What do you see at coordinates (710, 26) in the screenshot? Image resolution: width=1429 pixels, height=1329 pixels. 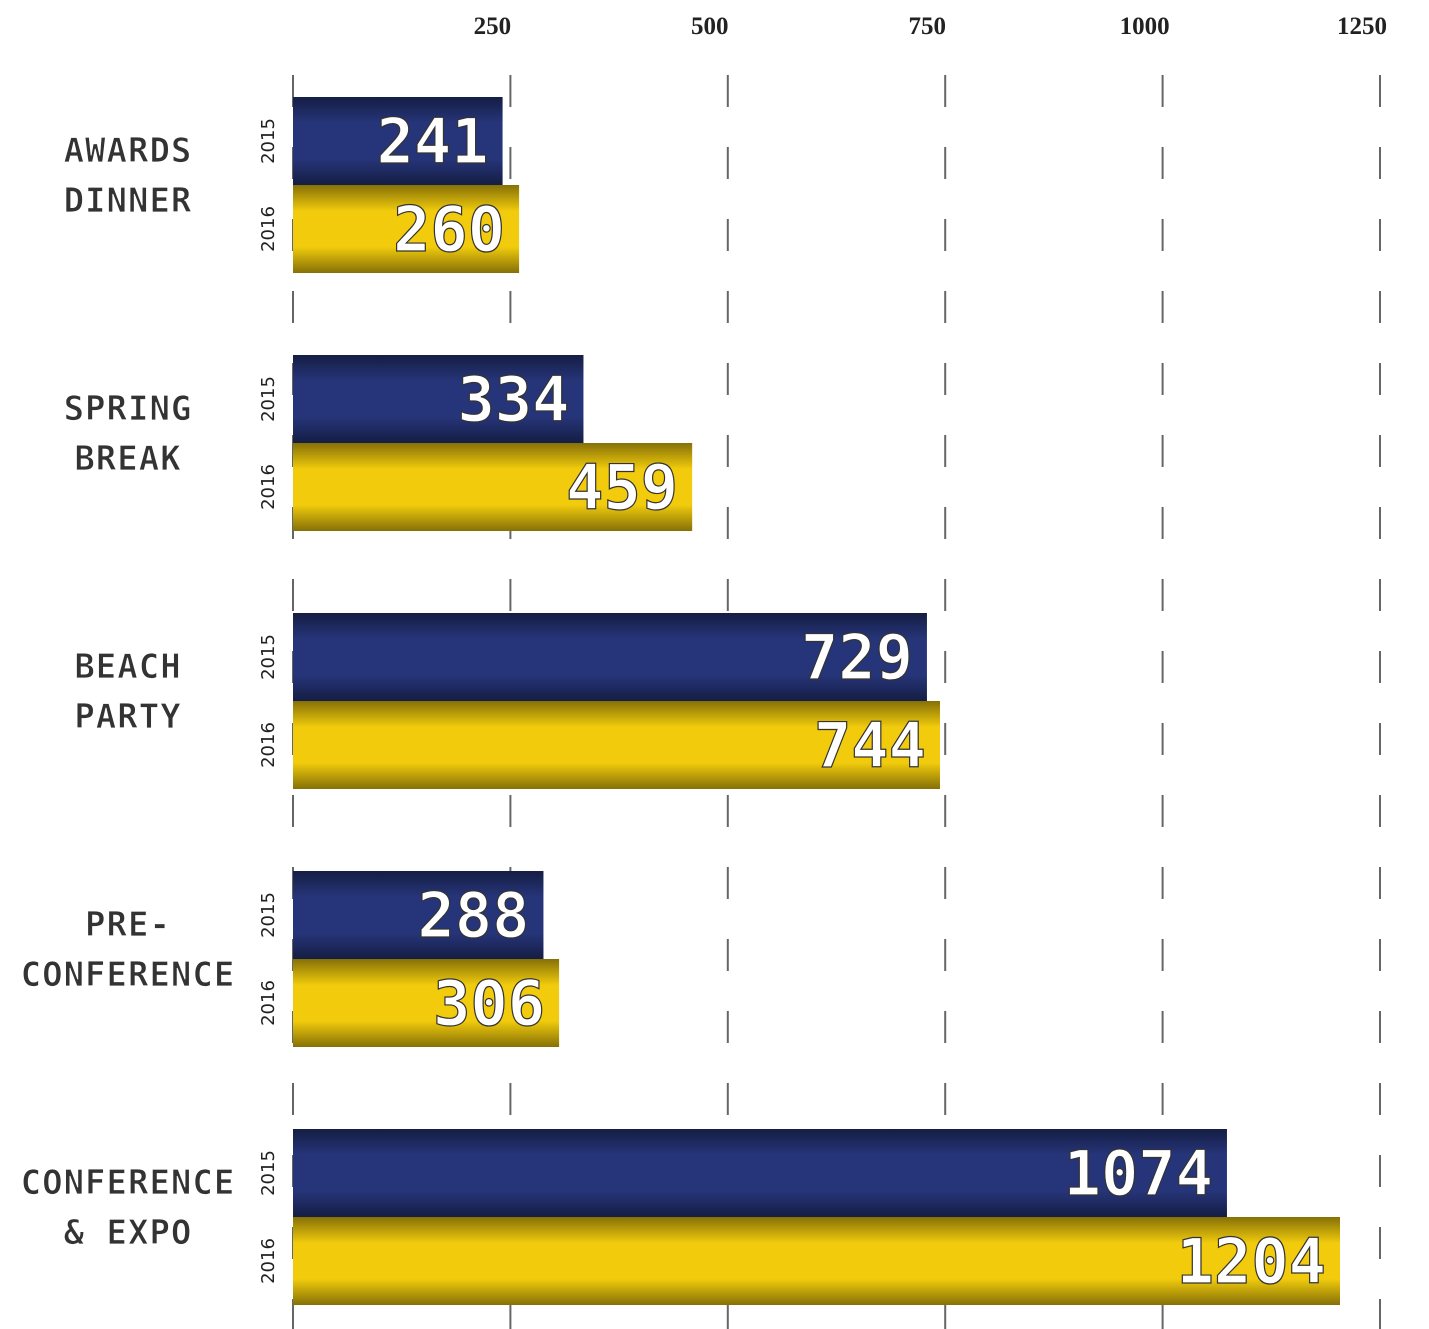 I see `x-tick-label: 500` at bounding box center [710, 26].